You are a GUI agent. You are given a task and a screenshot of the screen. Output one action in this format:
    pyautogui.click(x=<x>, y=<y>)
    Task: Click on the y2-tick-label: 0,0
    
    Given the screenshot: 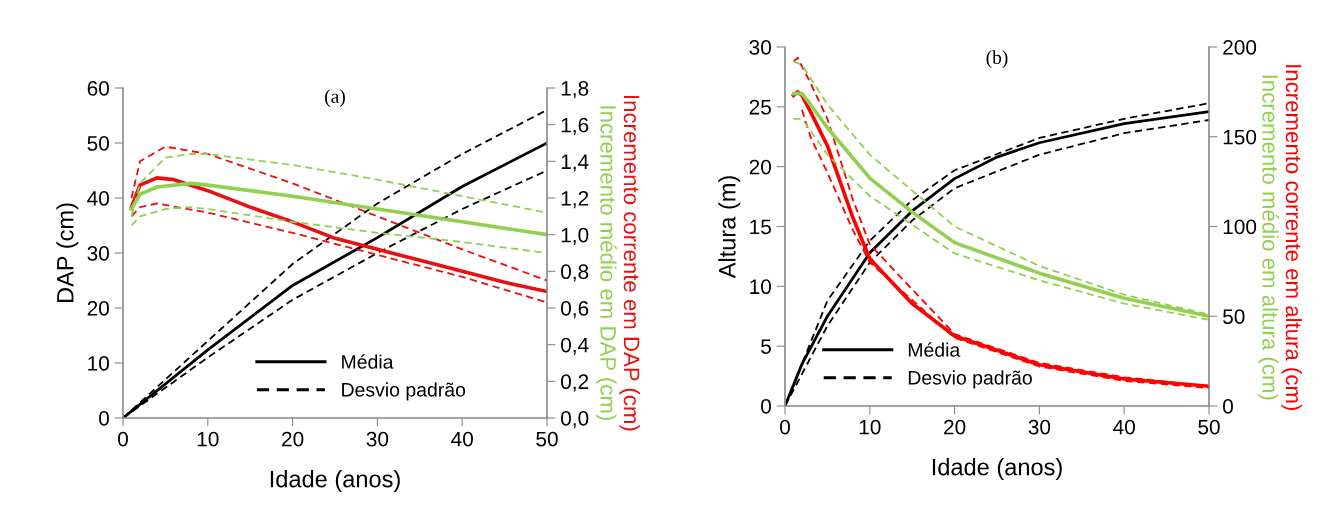 What is the action you would take?
    pyautogui.click(x=575, y=420)
    